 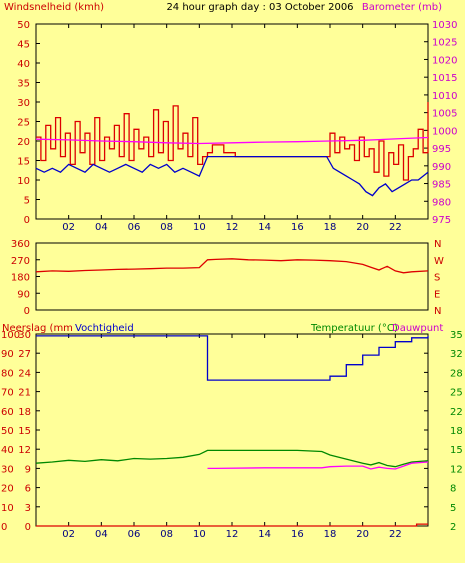 I want to click on y-right-tick-label: 1025, so click(x=444, y=43).